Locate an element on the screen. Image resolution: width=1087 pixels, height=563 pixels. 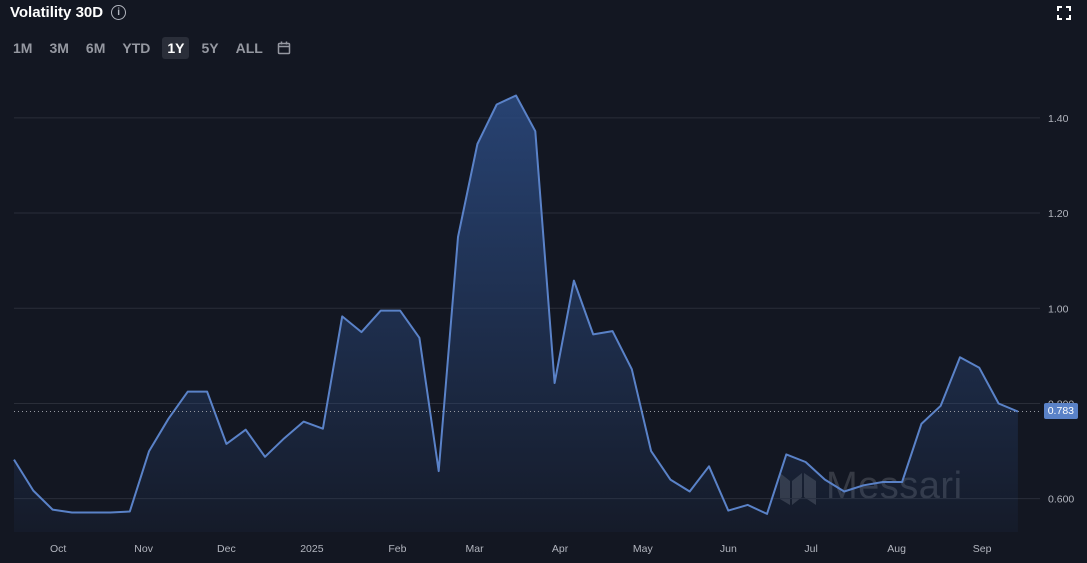
x-tick-label: Jun is located at coordinates (728, 549).